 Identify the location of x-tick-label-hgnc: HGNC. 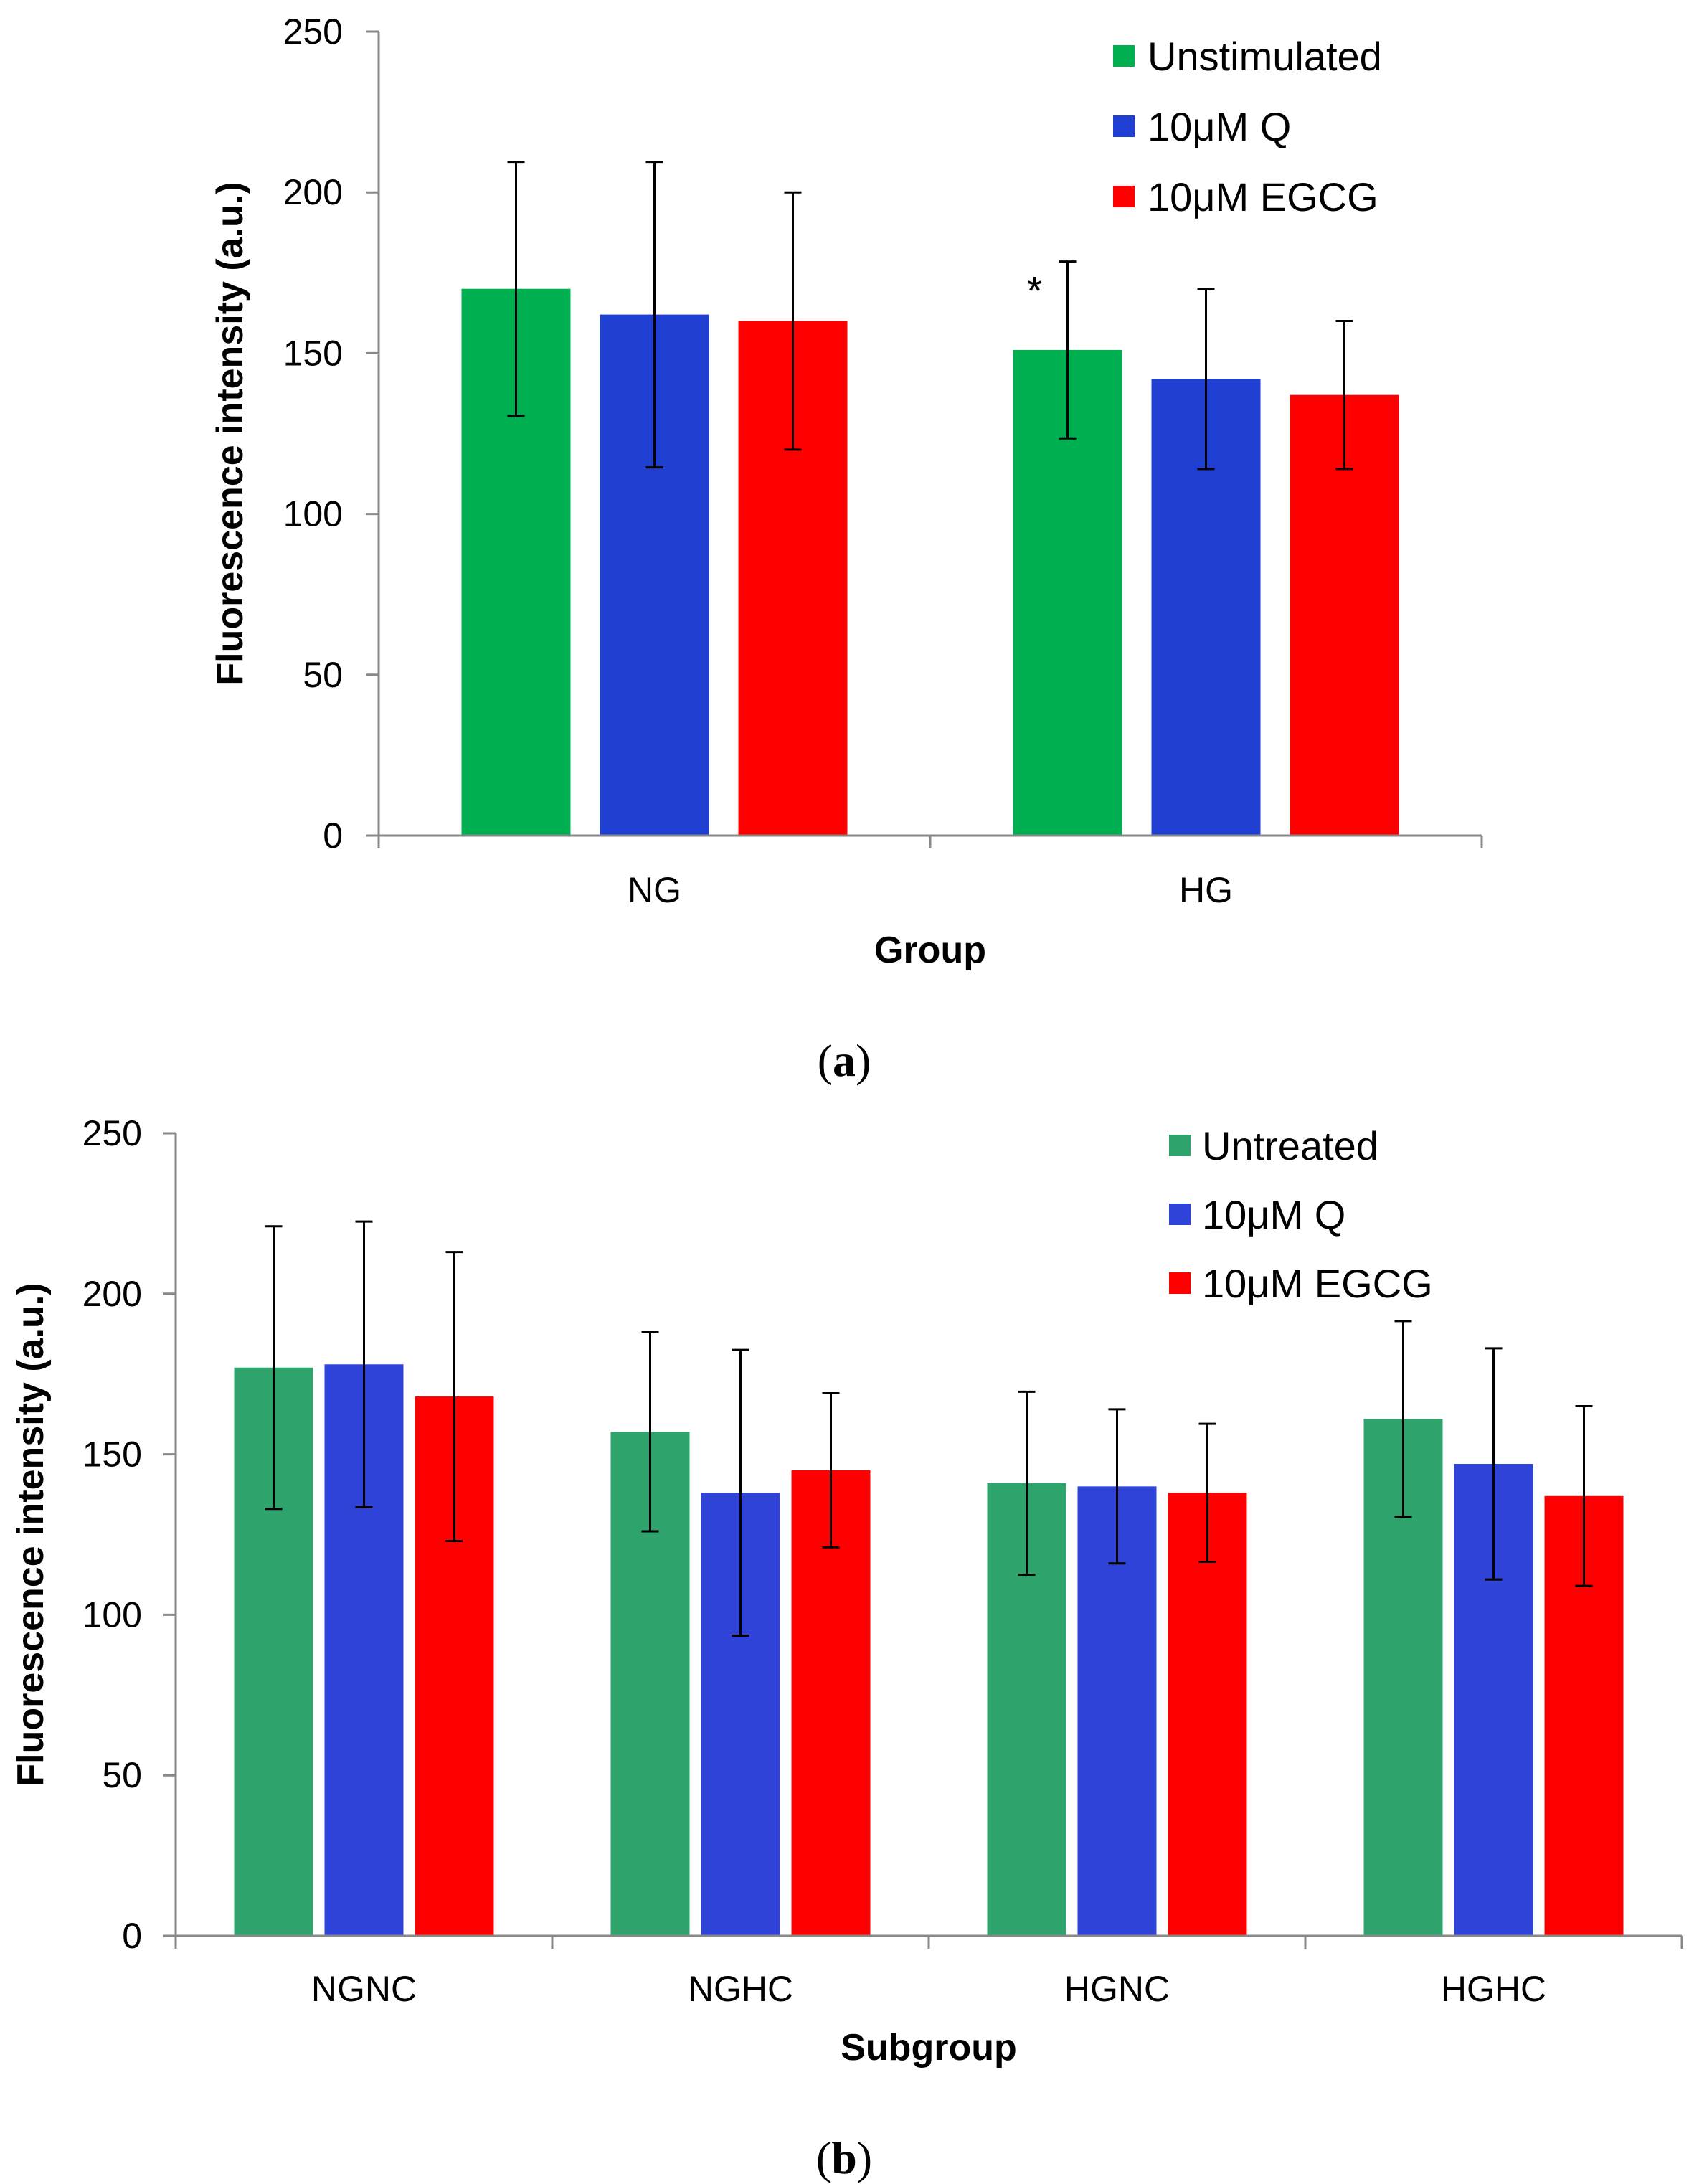
(1117, 1989).